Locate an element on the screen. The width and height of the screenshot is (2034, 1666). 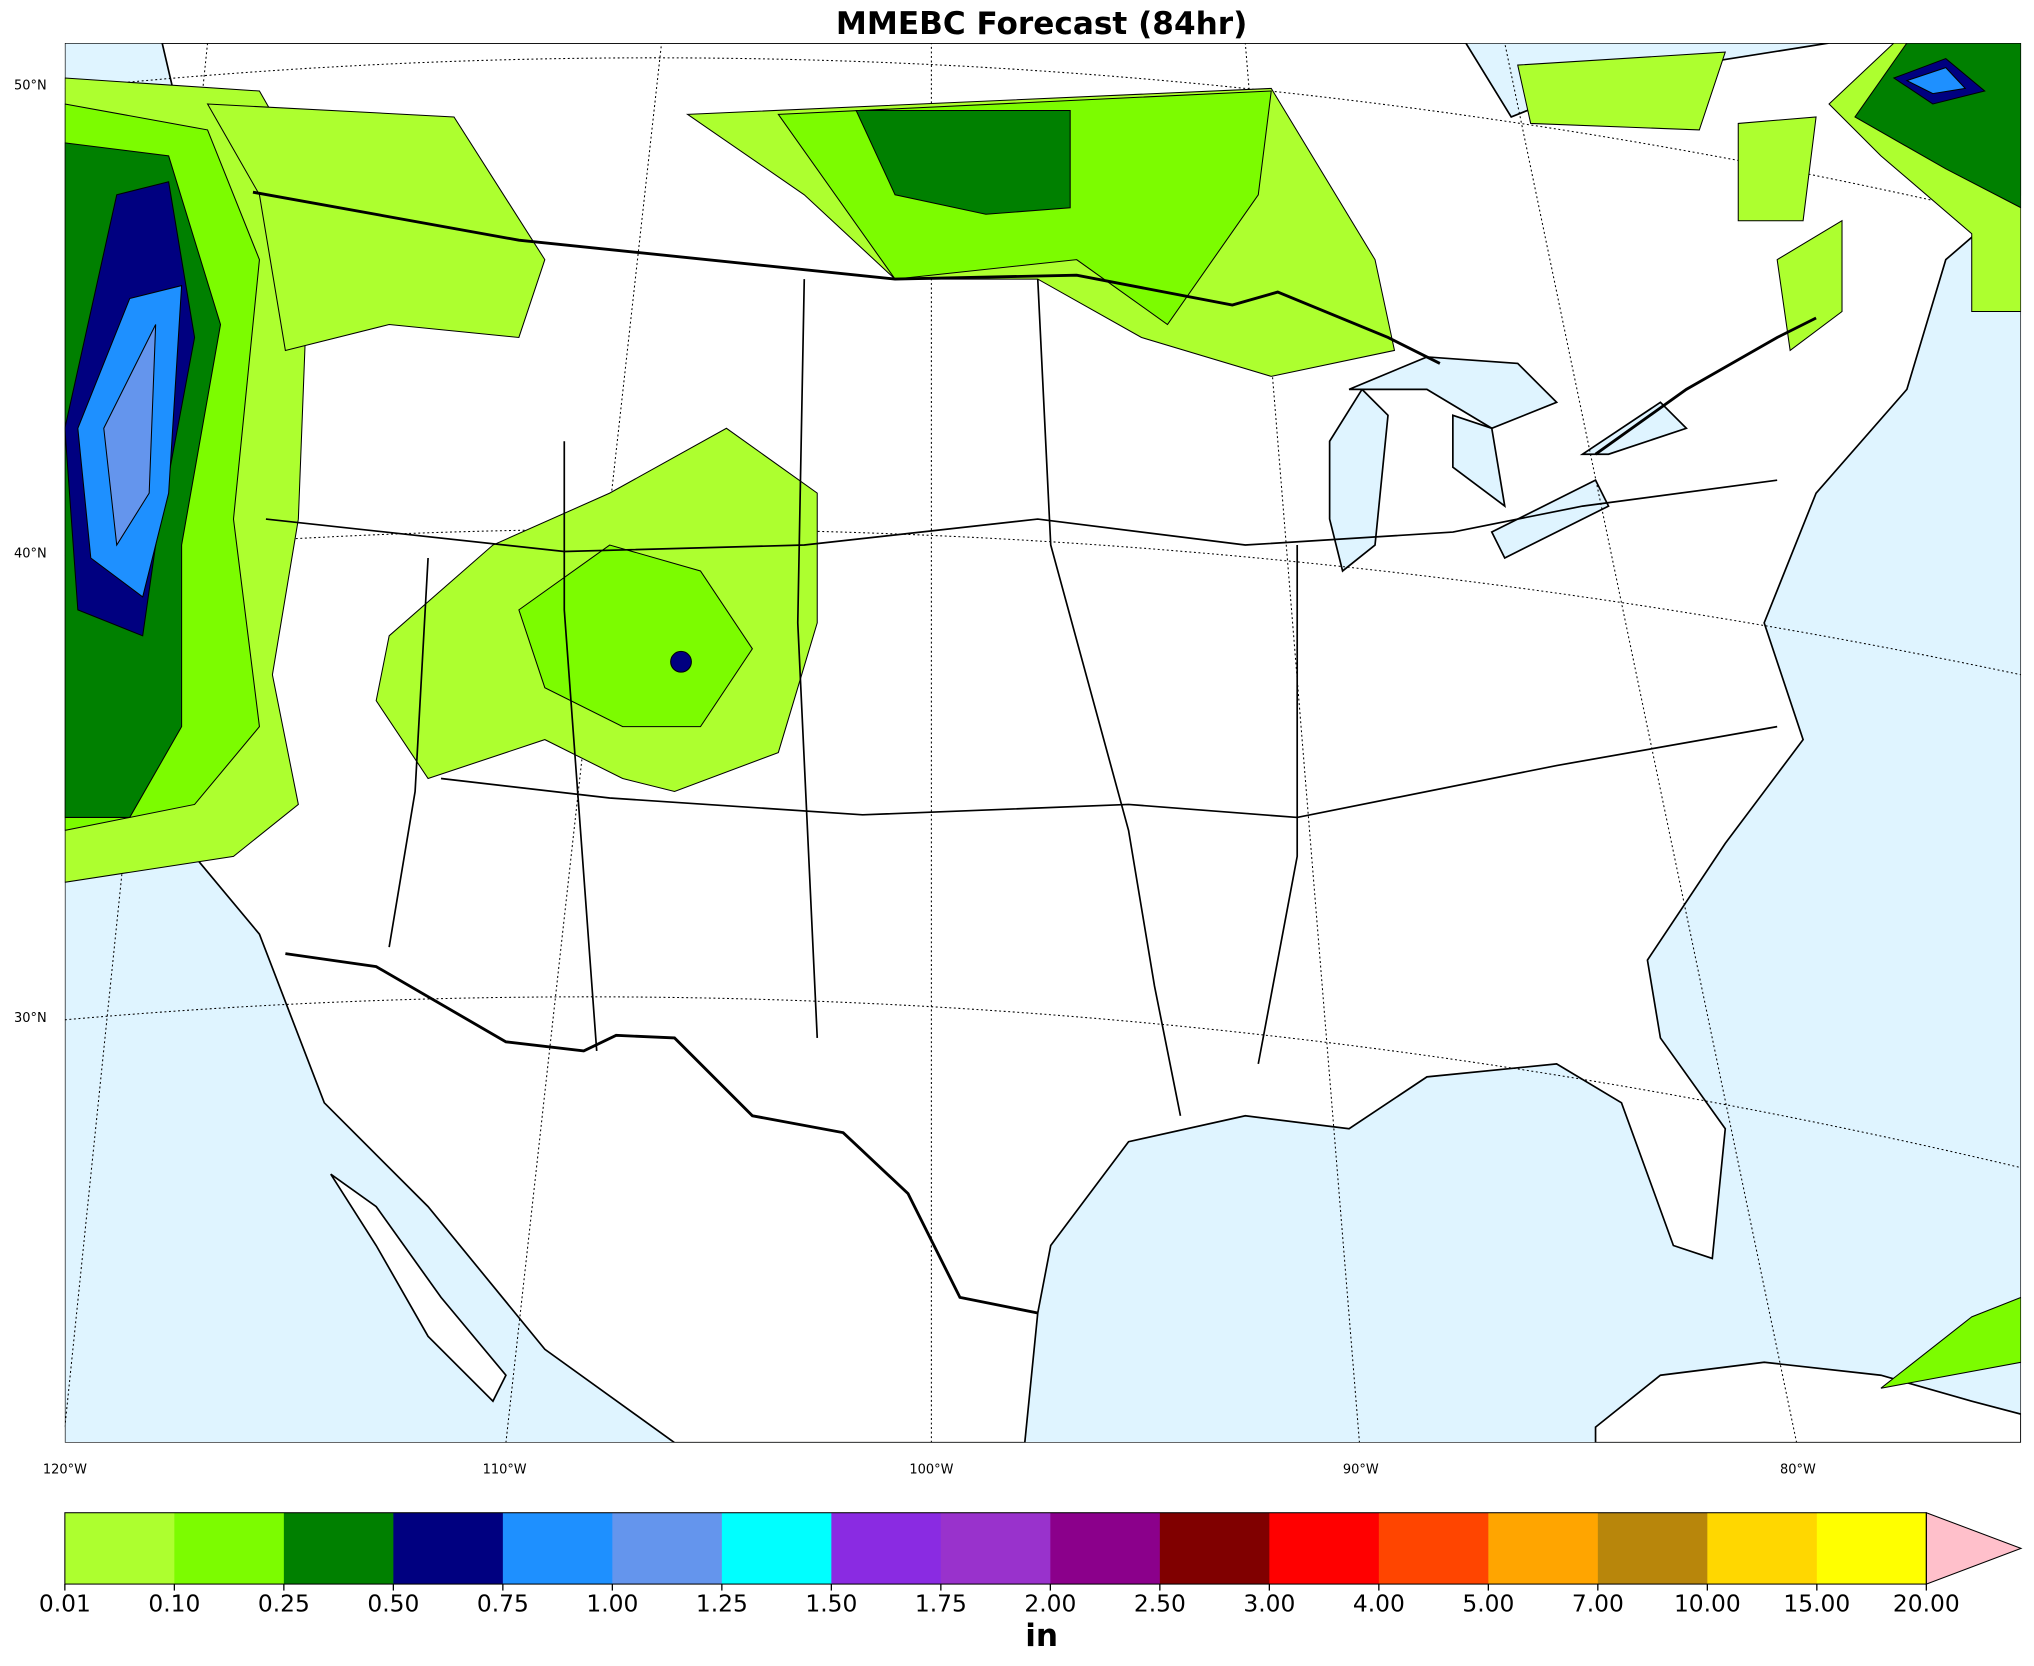
colorbar-tick-label: 5.00 is located at coordinates (1488, 1603).